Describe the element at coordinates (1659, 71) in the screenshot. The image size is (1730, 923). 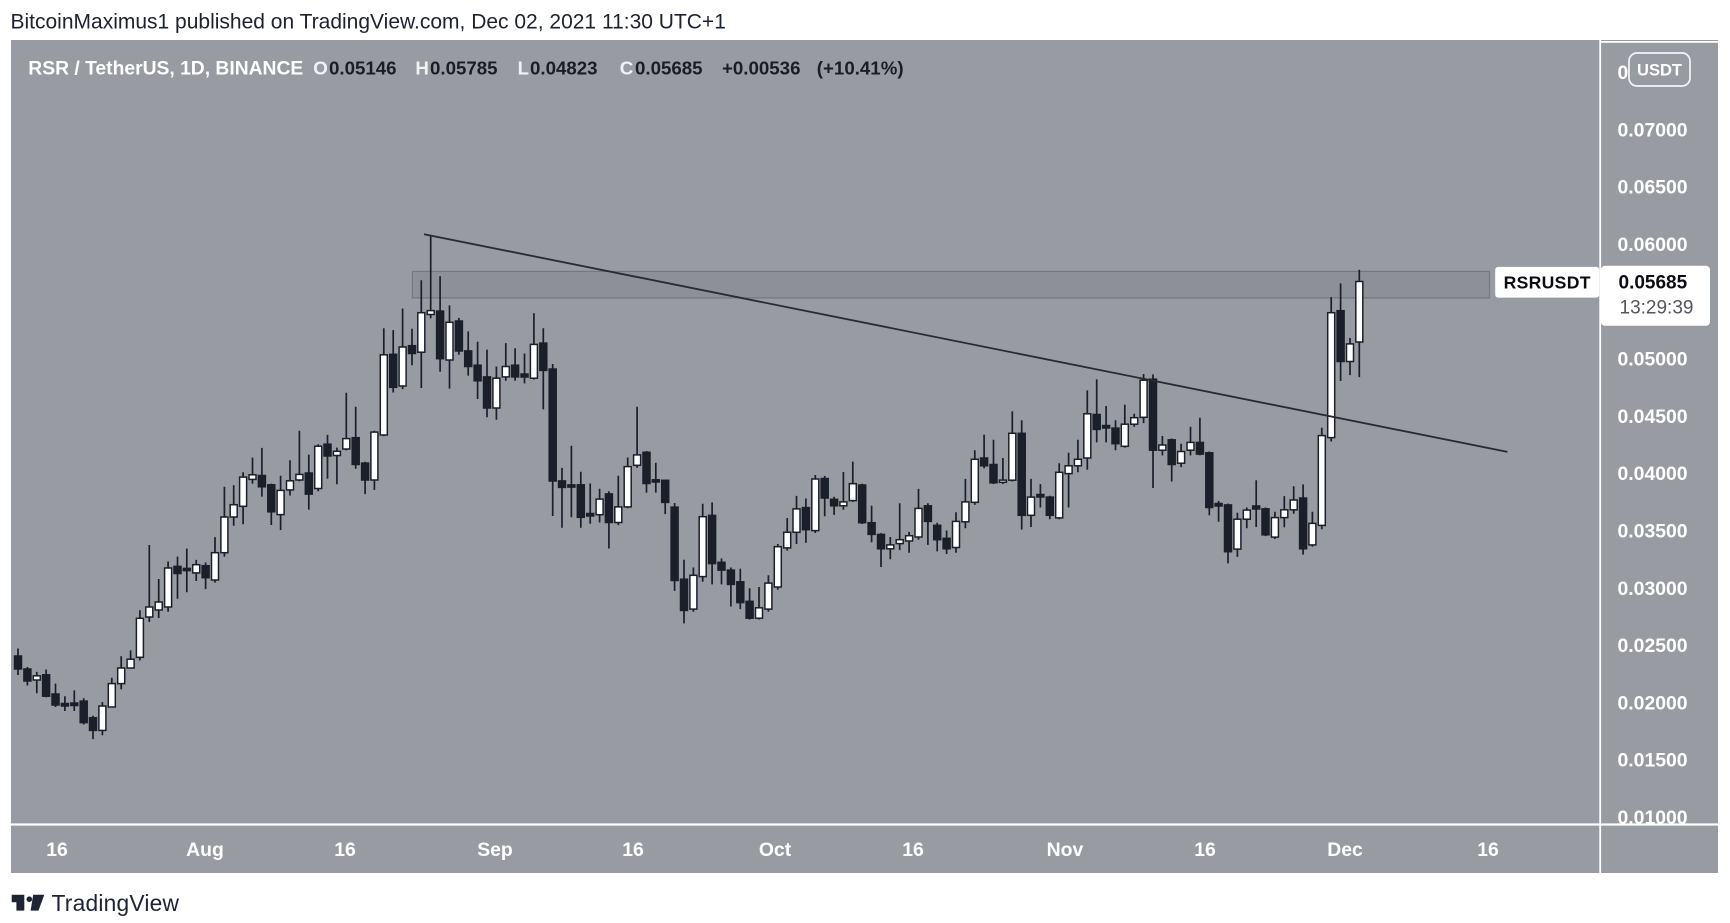
I see `svg-text: USDT` at that location.